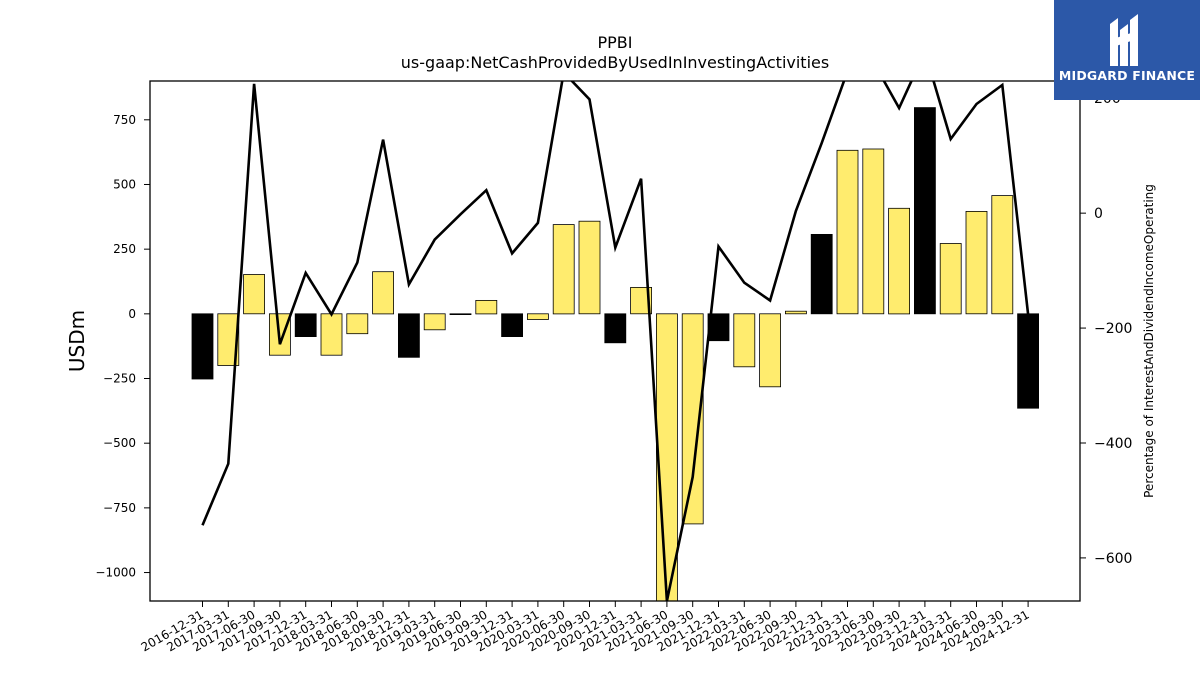 The width and height of the screenshot is (1200, 675). I want to click on y2-tick-label: −400, so click(1113, 444).